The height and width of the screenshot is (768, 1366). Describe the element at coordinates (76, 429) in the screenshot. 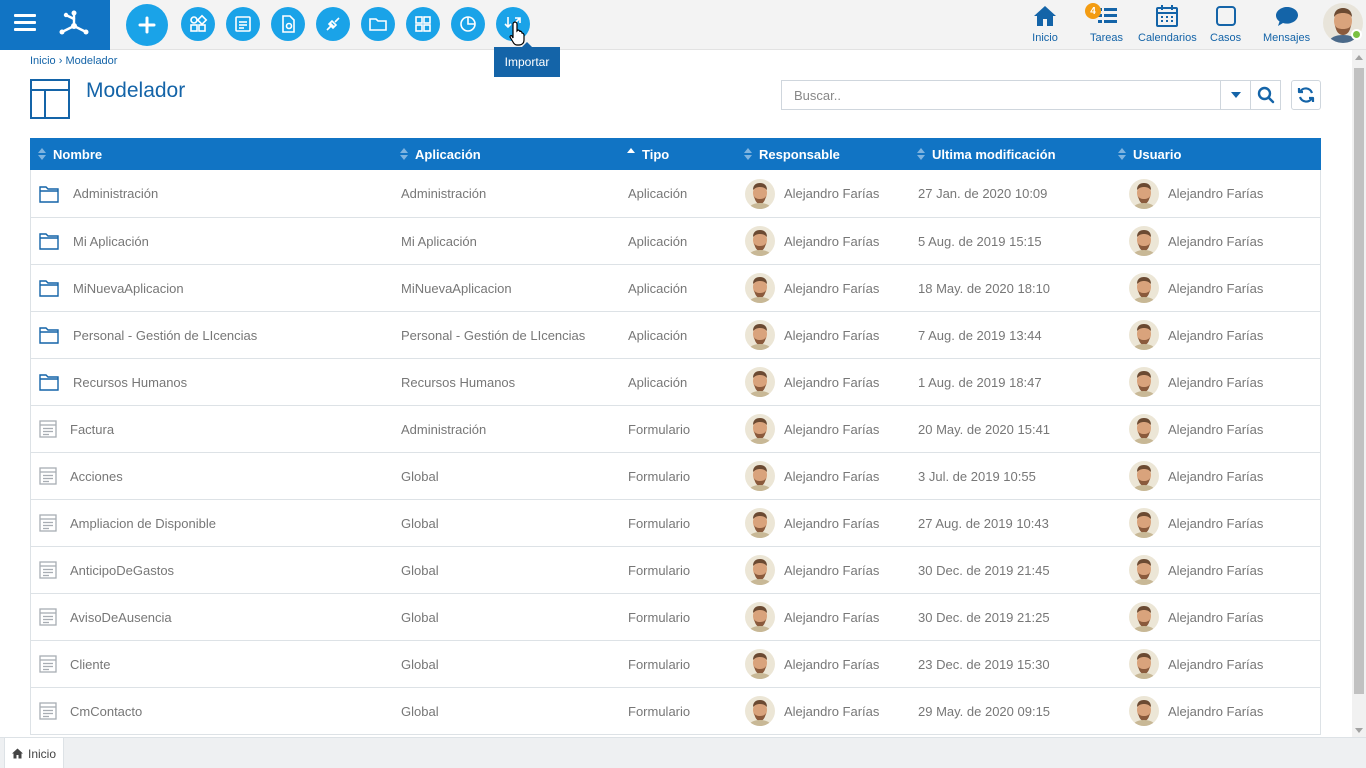

I see `cell-nombre: Factura` at that location.